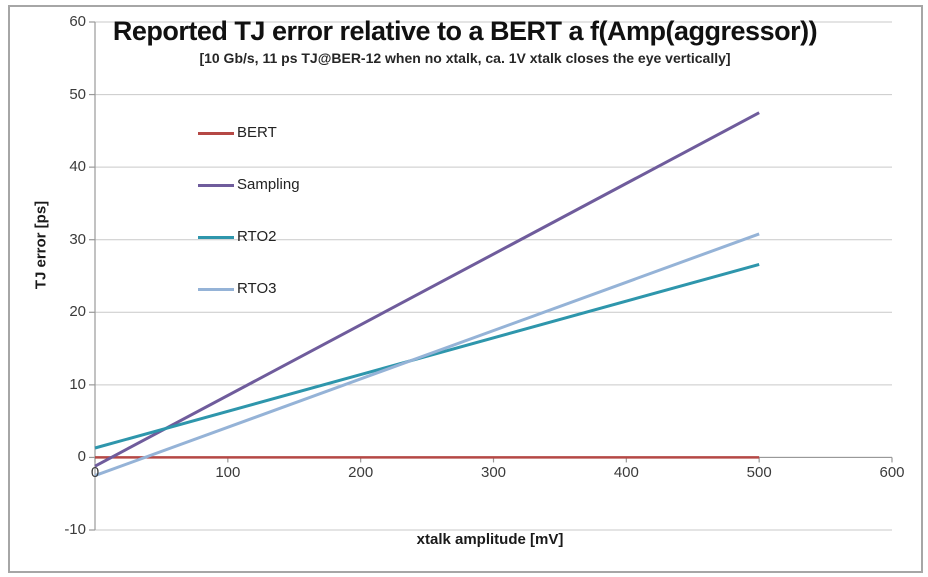 The height and width of the screenshot is (577, 928). What do you see at coordinates (490, 539) in the screenshot?
I see `x-axis-title: xtalk amplitude [mV]` at bounding box center [490, 539].